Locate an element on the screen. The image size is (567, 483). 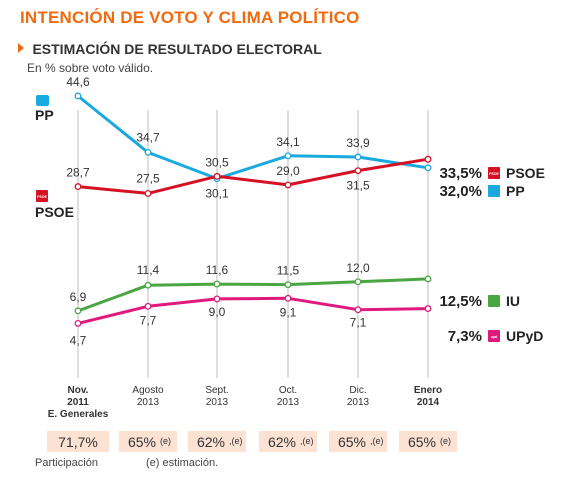
x-tick-label-5-1: 2014 is located at coordinates (428, 402).